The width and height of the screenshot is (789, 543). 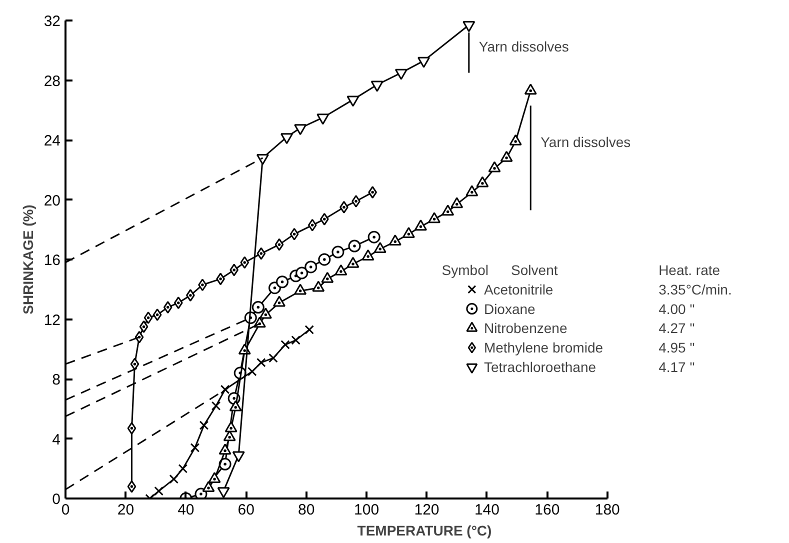 I want to click on x-tick-label: 180, so click(x=607, y=510).